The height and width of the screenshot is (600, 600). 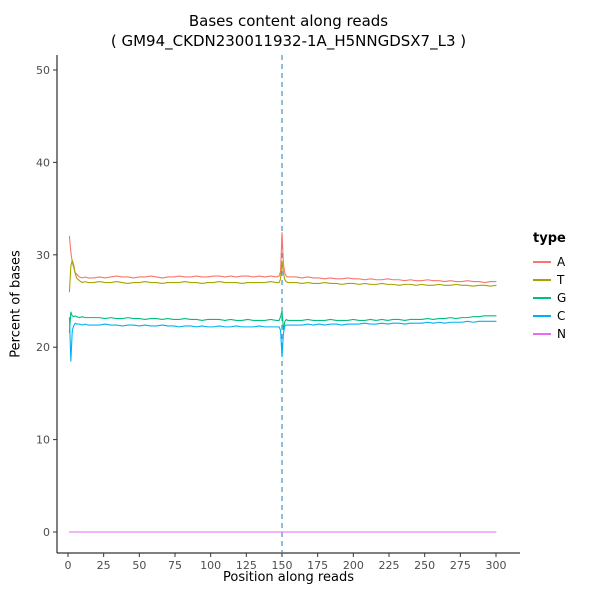 I want to click on chart-title: Bases content along reads, so click(x=288, y=21).